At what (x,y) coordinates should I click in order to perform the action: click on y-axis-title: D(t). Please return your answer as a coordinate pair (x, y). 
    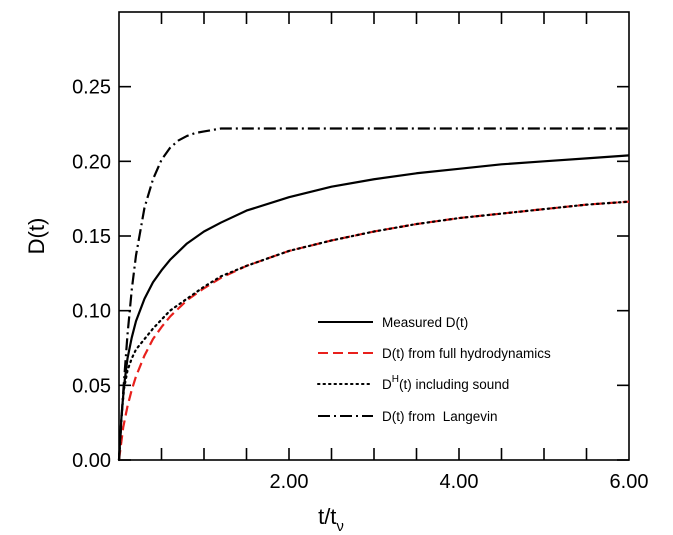
    Looking at the image, I should click on (36, 236).